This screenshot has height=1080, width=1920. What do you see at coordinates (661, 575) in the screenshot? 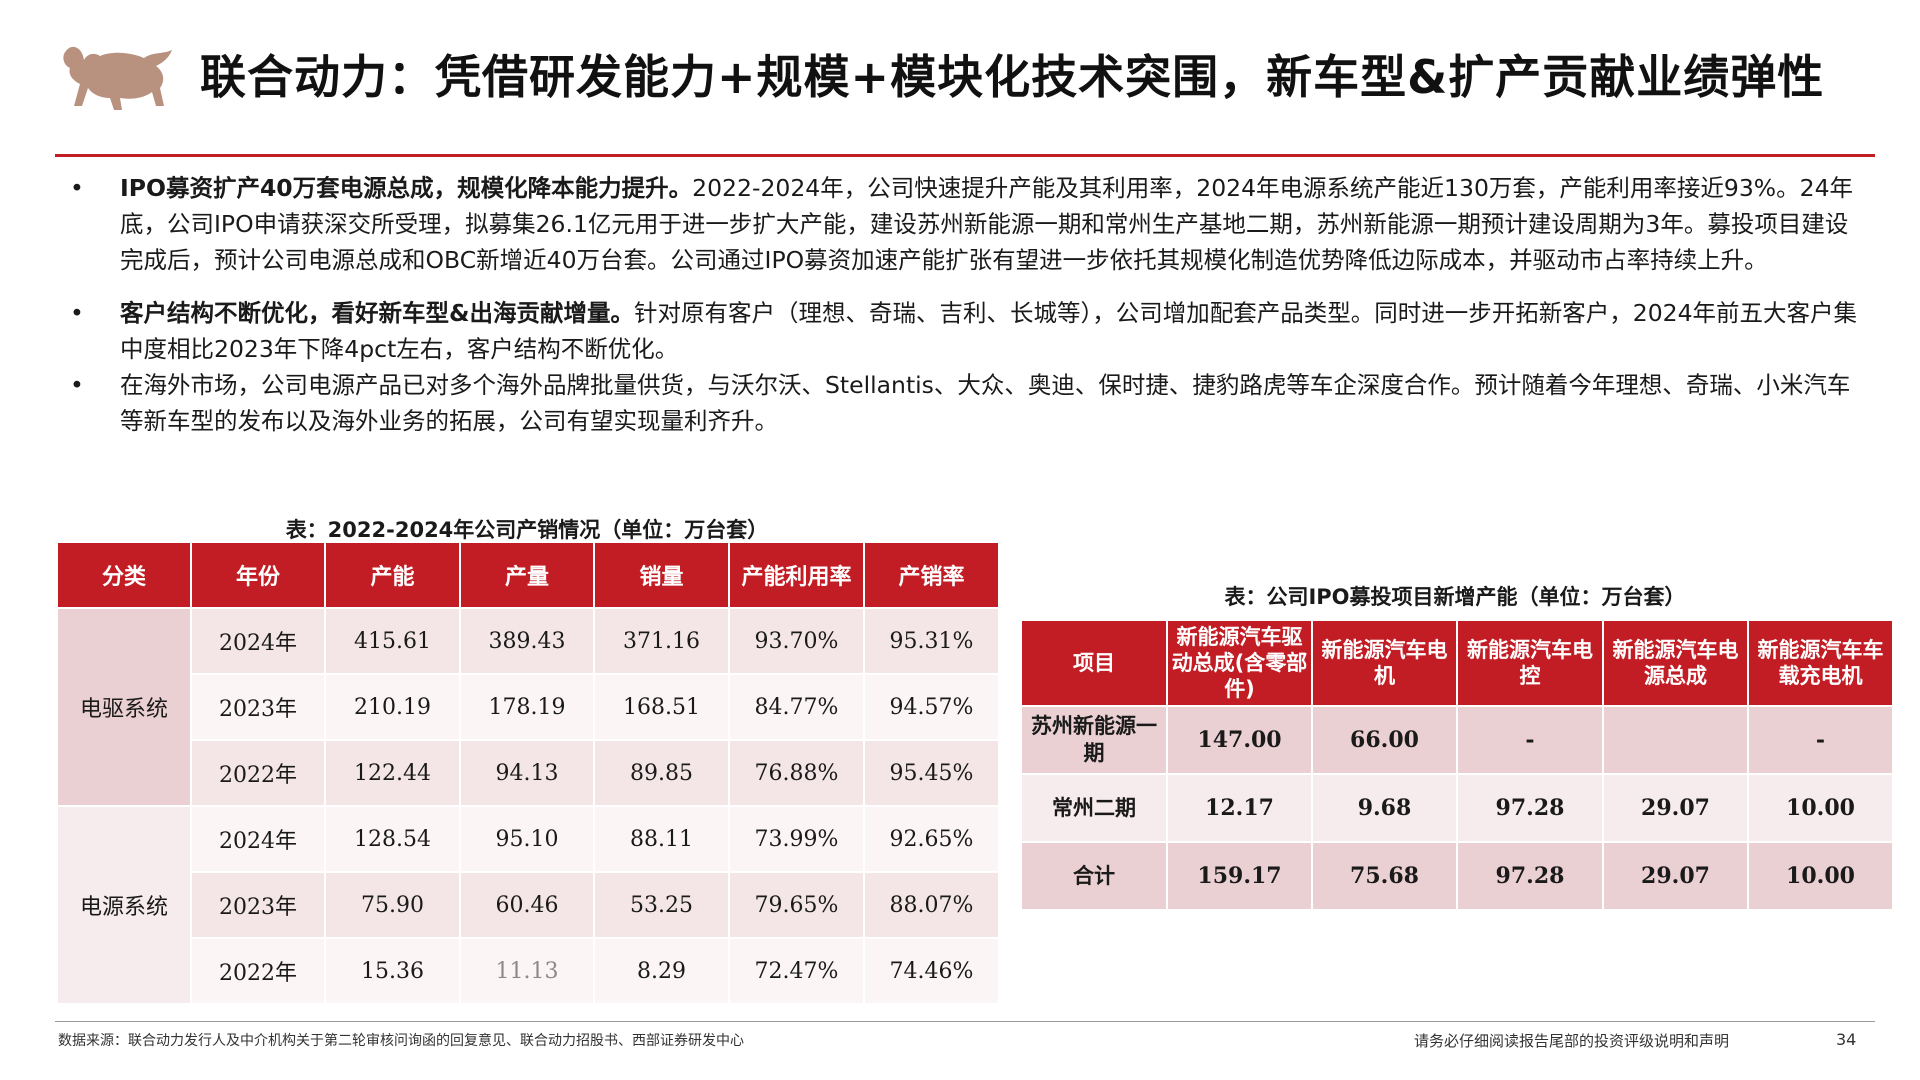
I see `column-header: 销量` at bounding box center [661, 575].